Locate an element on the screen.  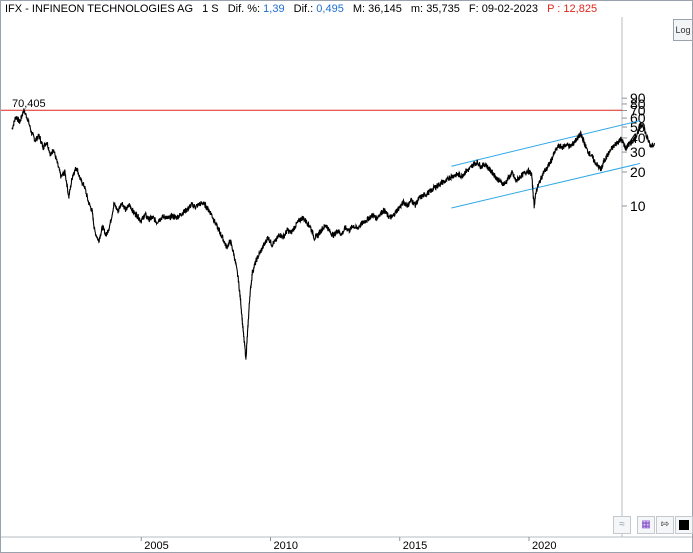
p-label: P : is located at coordinates (554, 9).